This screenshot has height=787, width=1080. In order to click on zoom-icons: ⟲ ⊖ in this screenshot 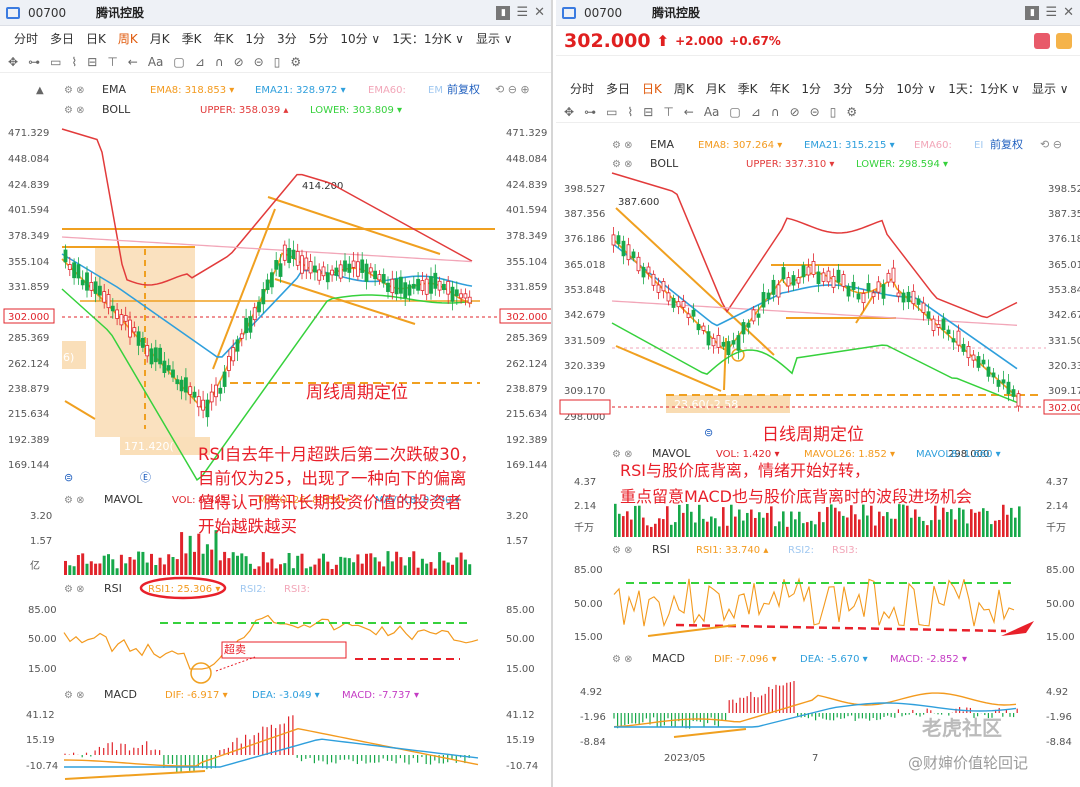, I will do `click(1051, 144)`.